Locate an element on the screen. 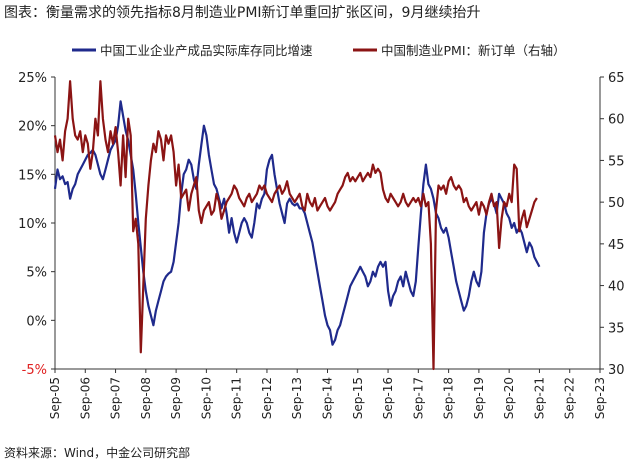 This screenshot has height=467, width=640. chart-legend: 中国工业企业产成品实际库存同比增速 中国制造业PMI：新订单（右轴） is located at coordinates (319, 50).